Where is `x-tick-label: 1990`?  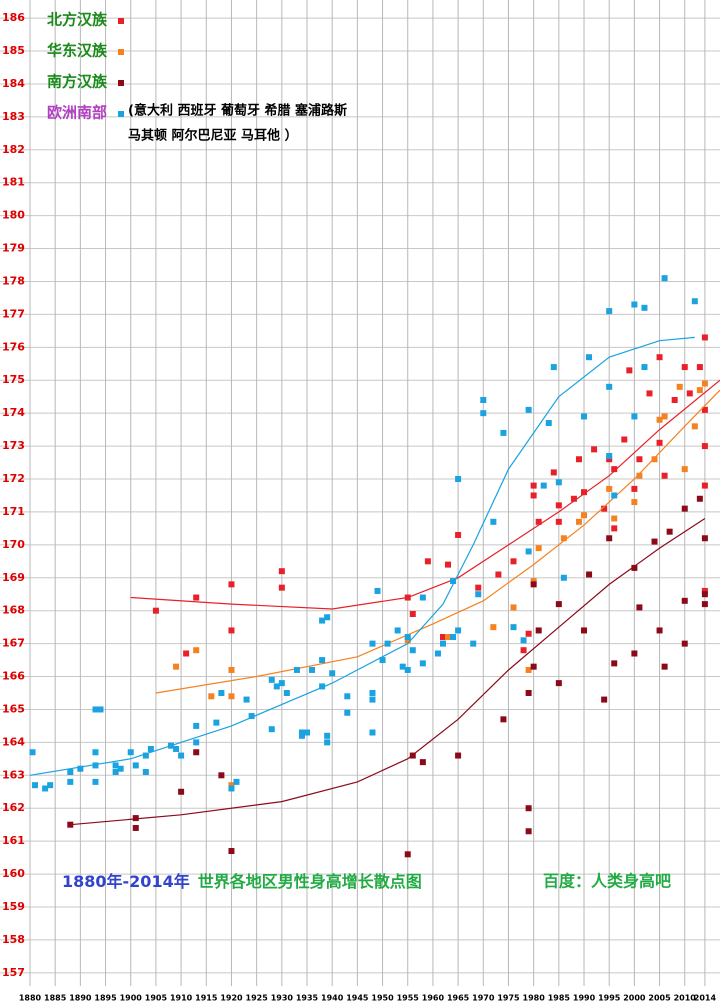
x-tick-label: 1990 is located at coordinates (584, 998).